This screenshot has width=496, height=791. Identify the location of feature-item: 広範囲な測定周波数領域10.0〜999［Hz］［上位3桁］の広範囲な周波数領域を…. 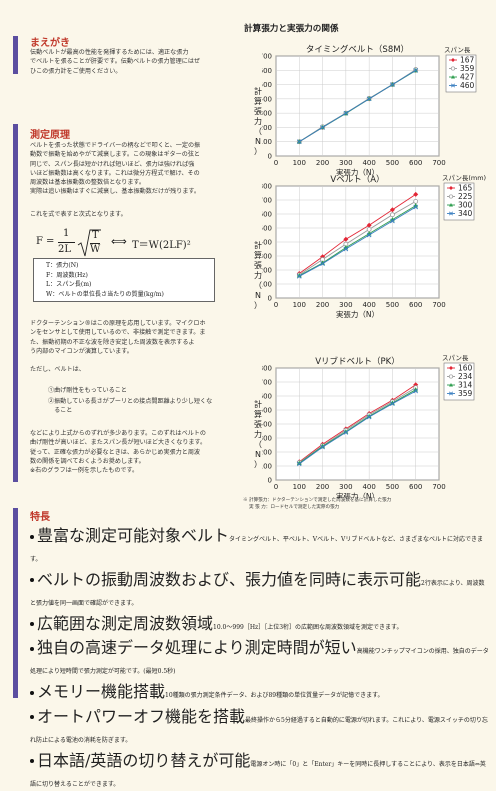
(260, 622).